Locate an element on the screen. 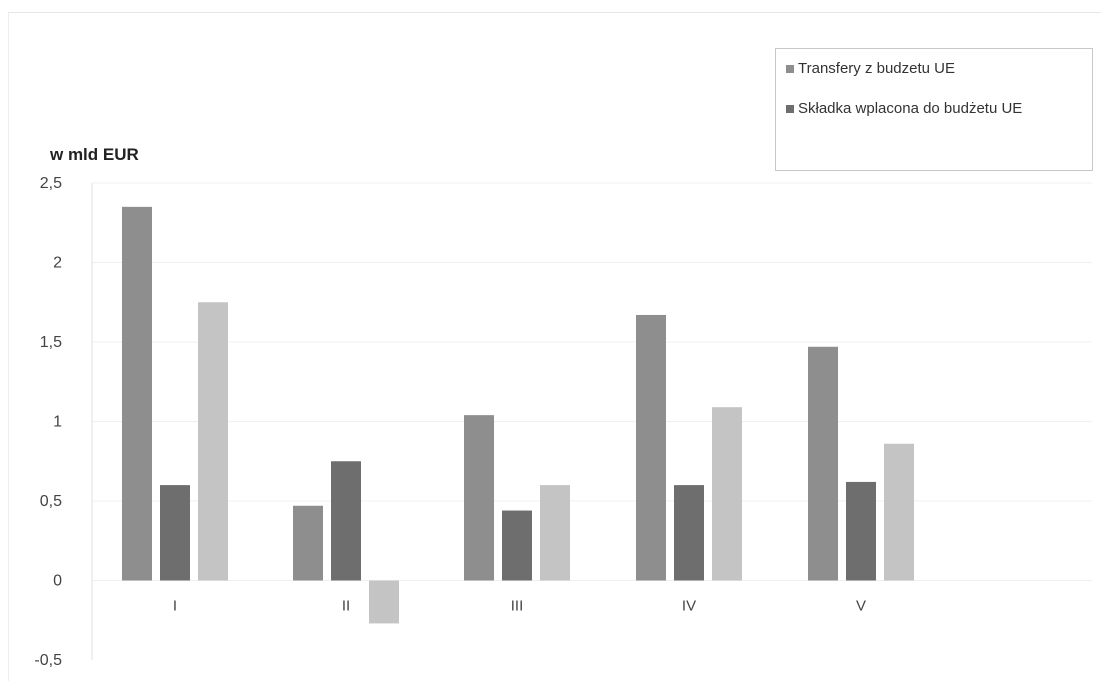 Image resolution: width=1106 pixels, height=686 pixels. x-tick-label: III is located at coordinates (517, 606).